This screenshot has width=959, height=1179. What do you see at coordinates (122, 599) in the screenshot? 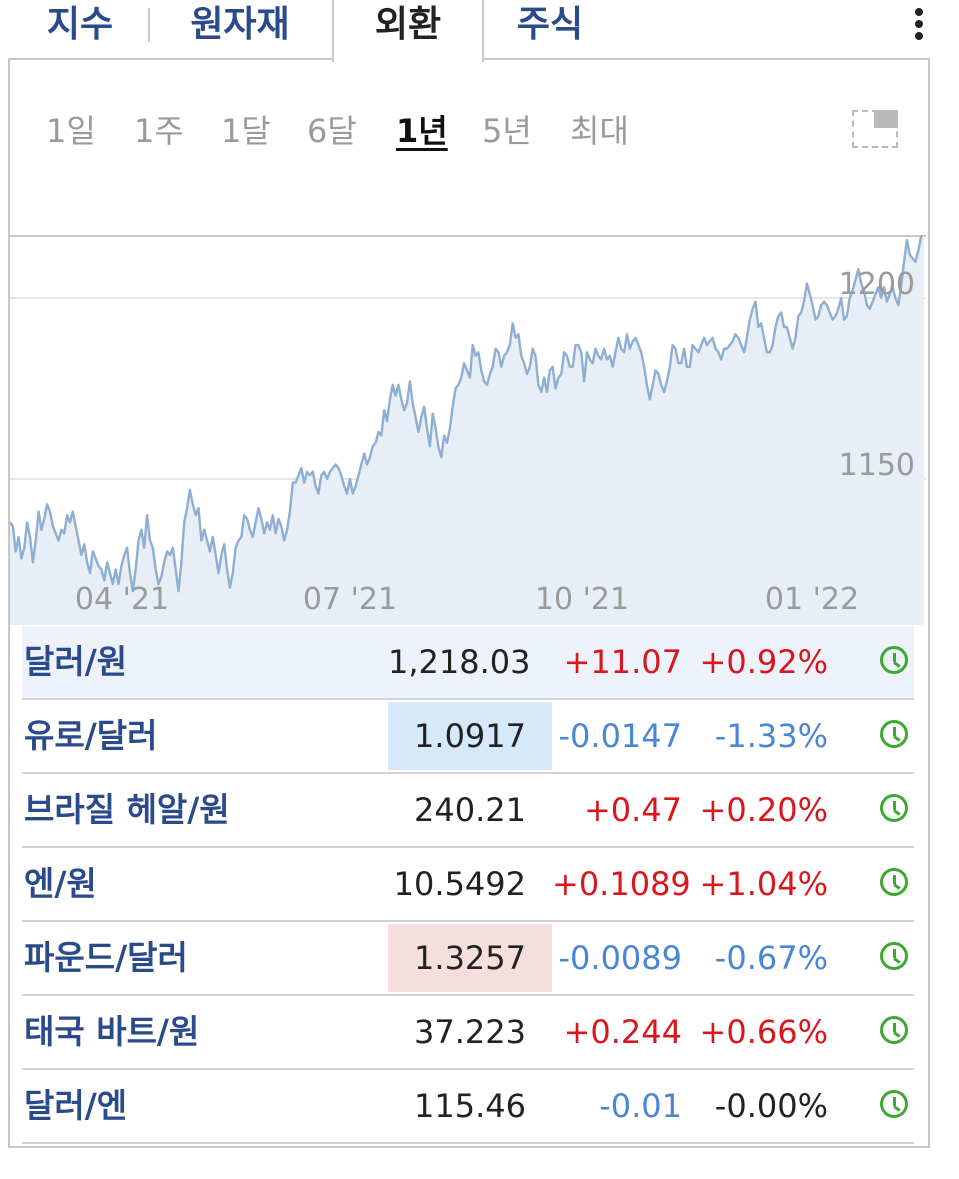
I see `x-tick-label: 04 '21` at bounding box center [122, 599].